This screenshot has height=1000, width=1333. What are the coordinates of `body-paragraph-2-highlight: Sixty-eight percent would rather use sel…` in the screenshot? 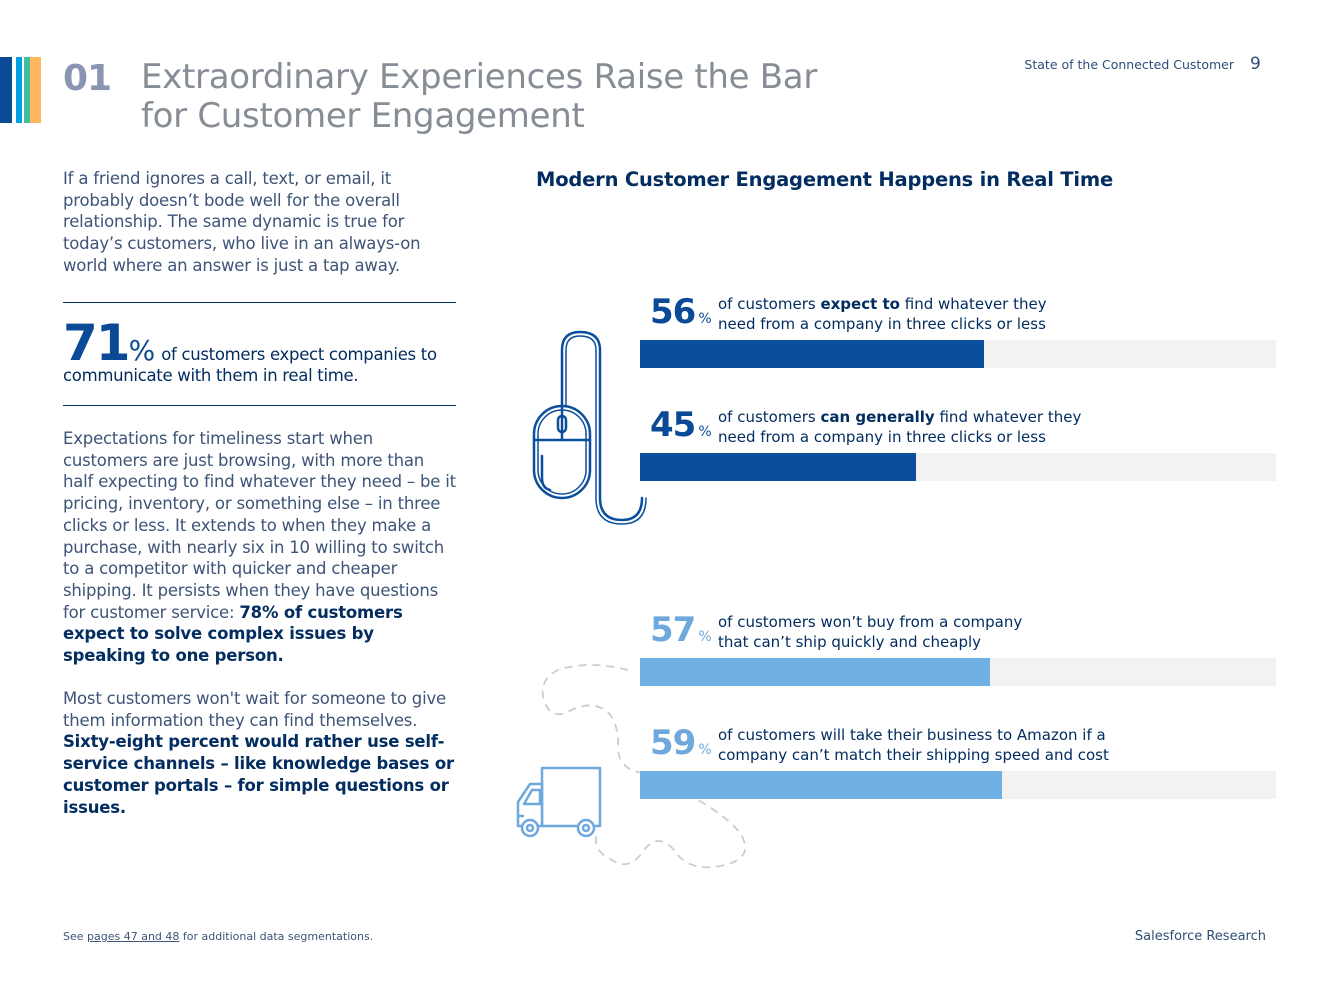 It's located at (258, 774).